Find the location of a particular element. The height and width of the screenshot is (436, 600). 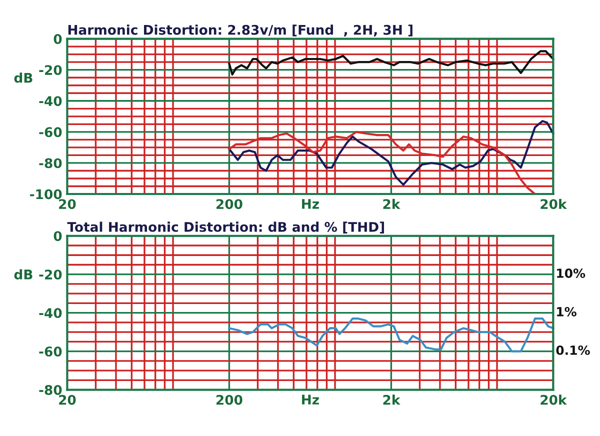

text: 10% is located at coordinates (571, 273).